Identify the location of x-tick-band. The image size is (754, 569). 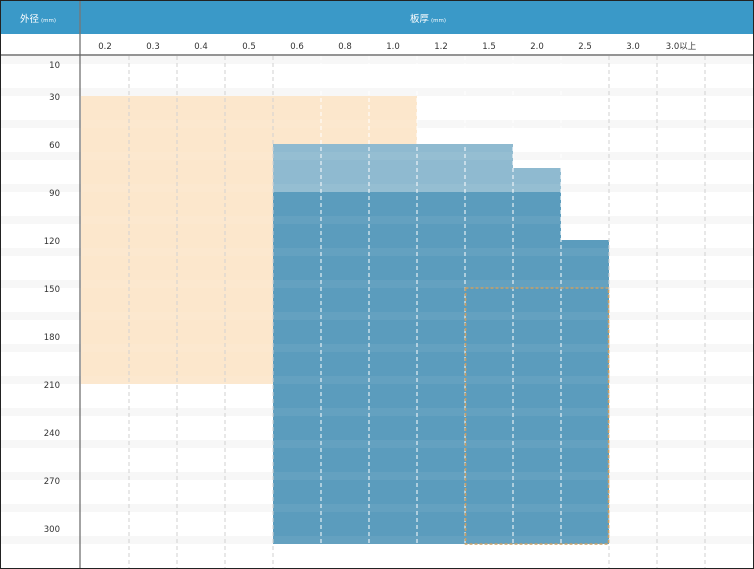
(377, 45).